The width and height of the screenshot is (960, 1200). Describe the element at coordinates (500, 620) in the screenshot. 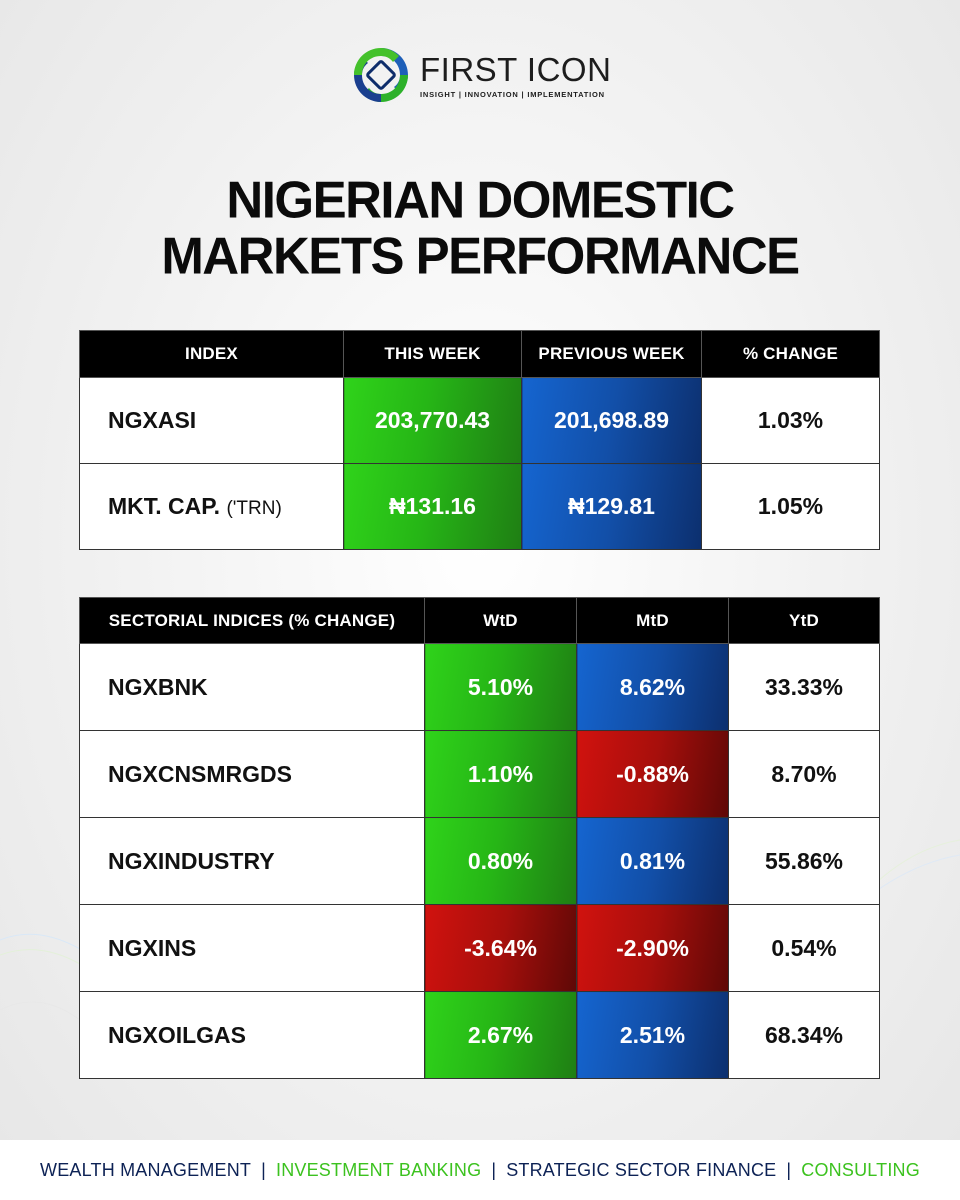

I see `header-wtd: WtD` at that location.